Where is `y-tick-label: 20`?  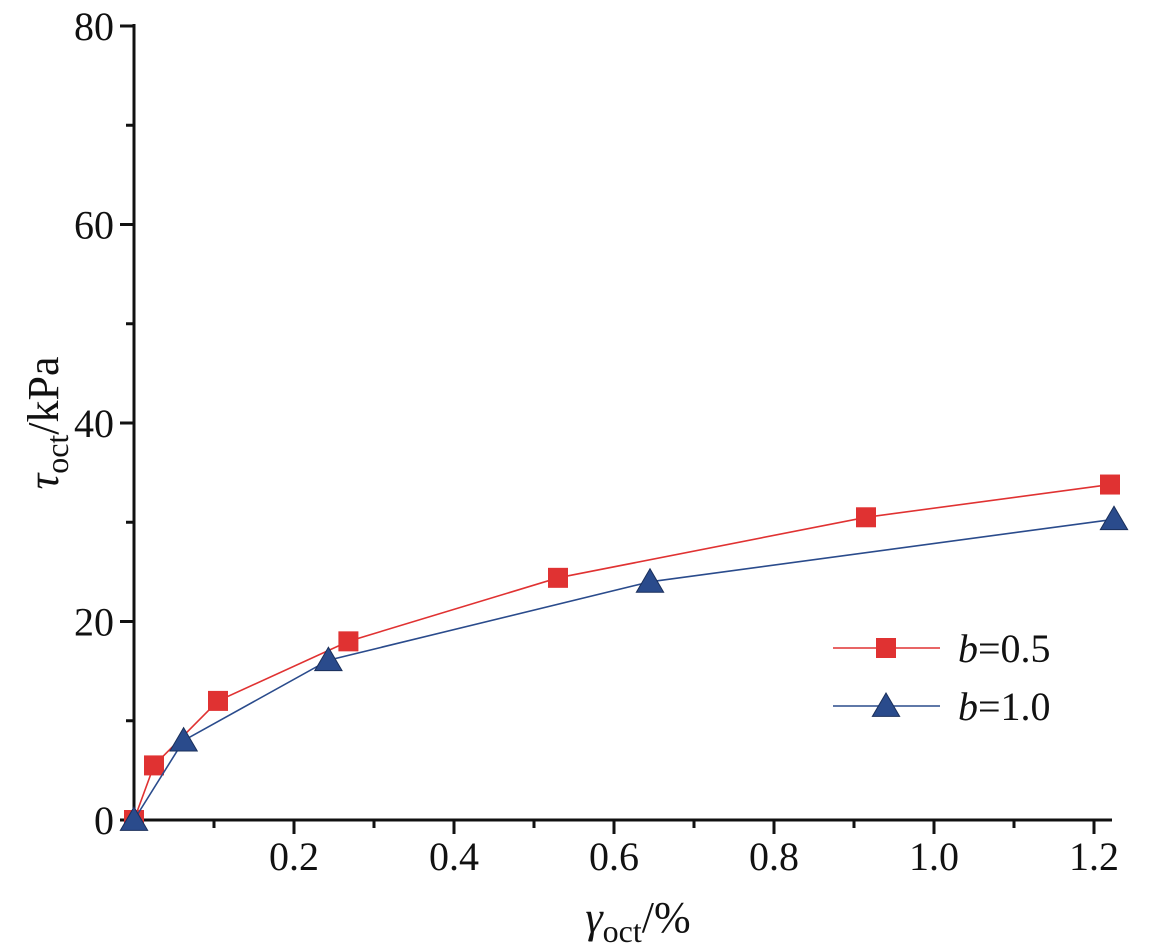
y-tick-label: 20 is located at coordinates (94, 622).